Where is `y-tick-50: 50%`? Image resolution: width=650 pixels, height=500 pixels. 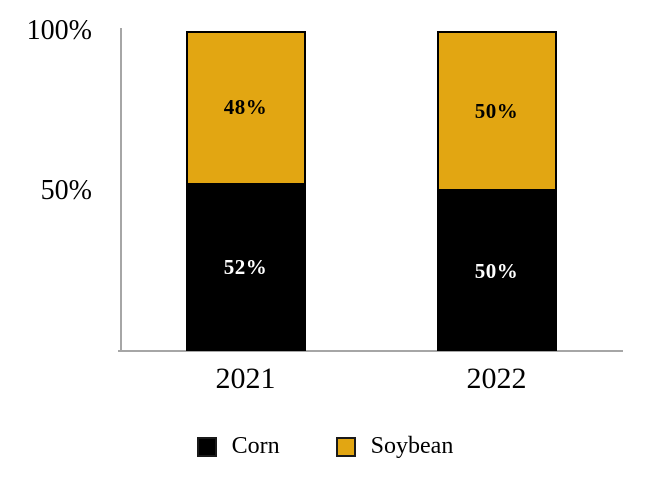 y-tick-50: 50% is located at coordinates (66, 190).